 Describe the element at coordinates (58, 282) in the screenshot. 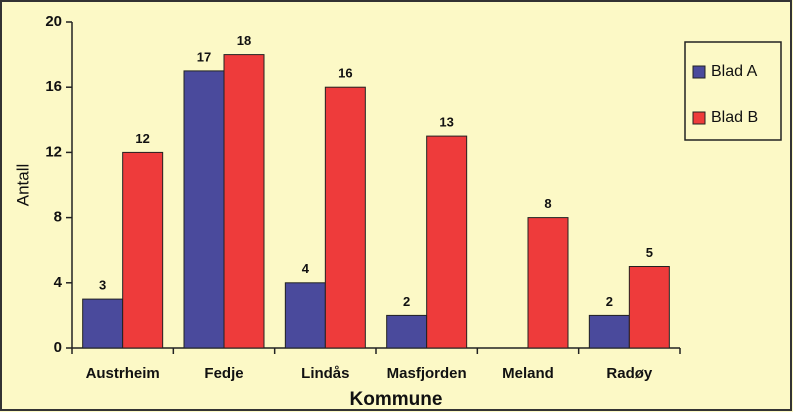

I see `y-tick-label: 4` at that location.